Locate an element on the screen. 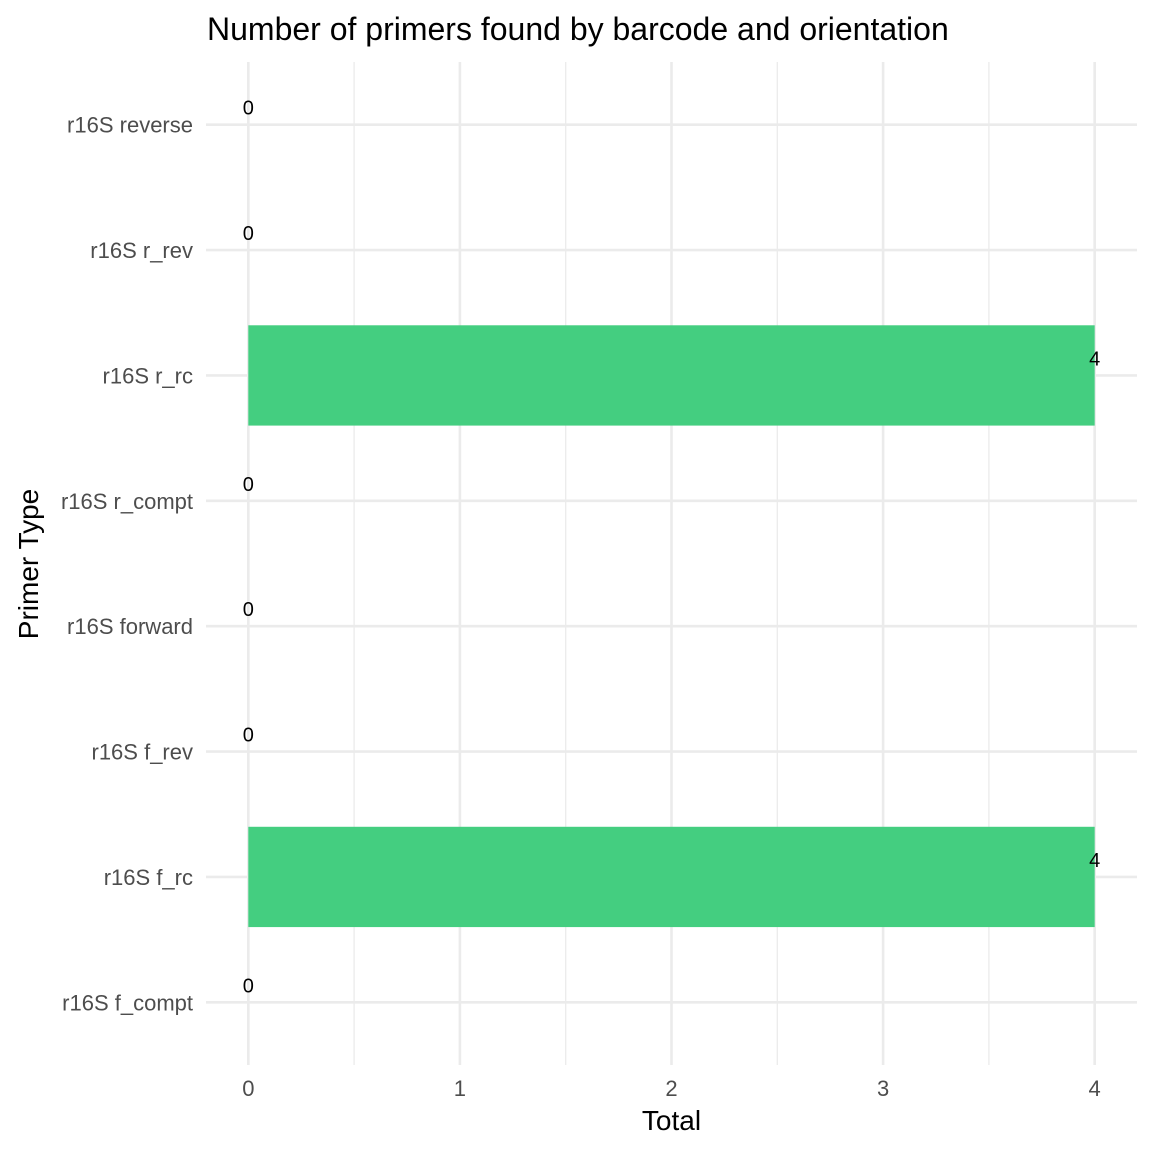 The image size is (1152, 1152). y-tick-label: r16S r_rev is located at coordinates (141, 250).